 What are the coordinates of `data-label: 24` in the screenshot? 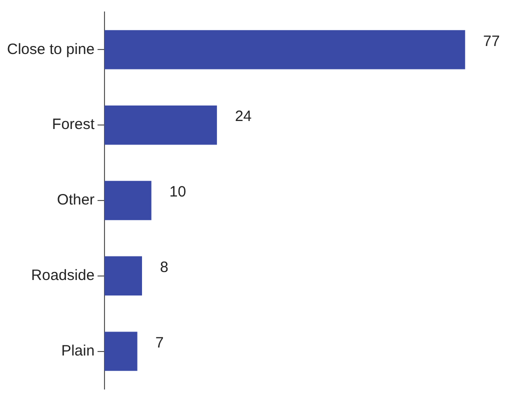 It's located at (243, 117).